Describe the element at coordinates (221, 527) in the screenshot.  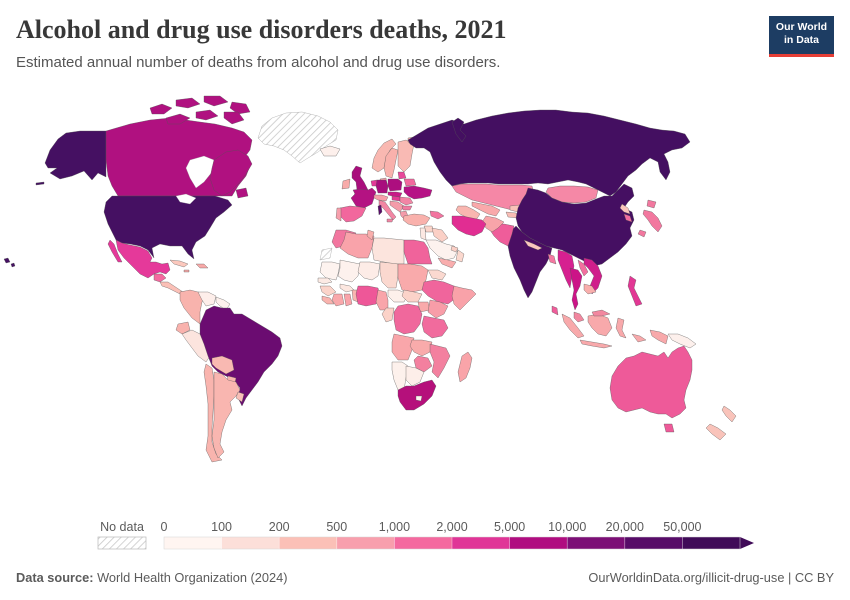
I see `svg-text: 100` at that location.